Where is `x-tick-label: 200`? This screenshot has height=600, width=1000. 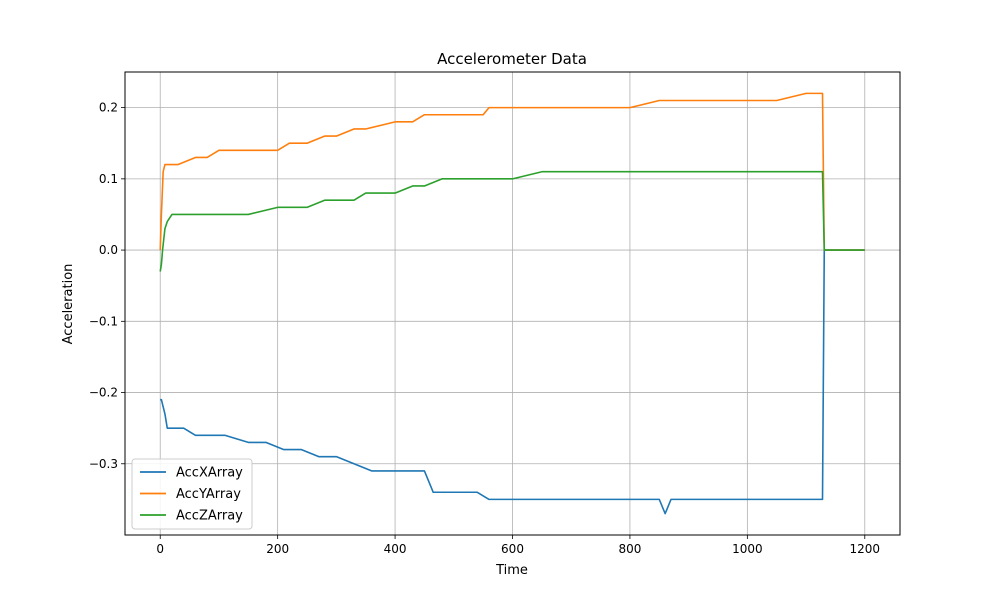
x-tick-label: 200 is located at coordinates (277, 549).